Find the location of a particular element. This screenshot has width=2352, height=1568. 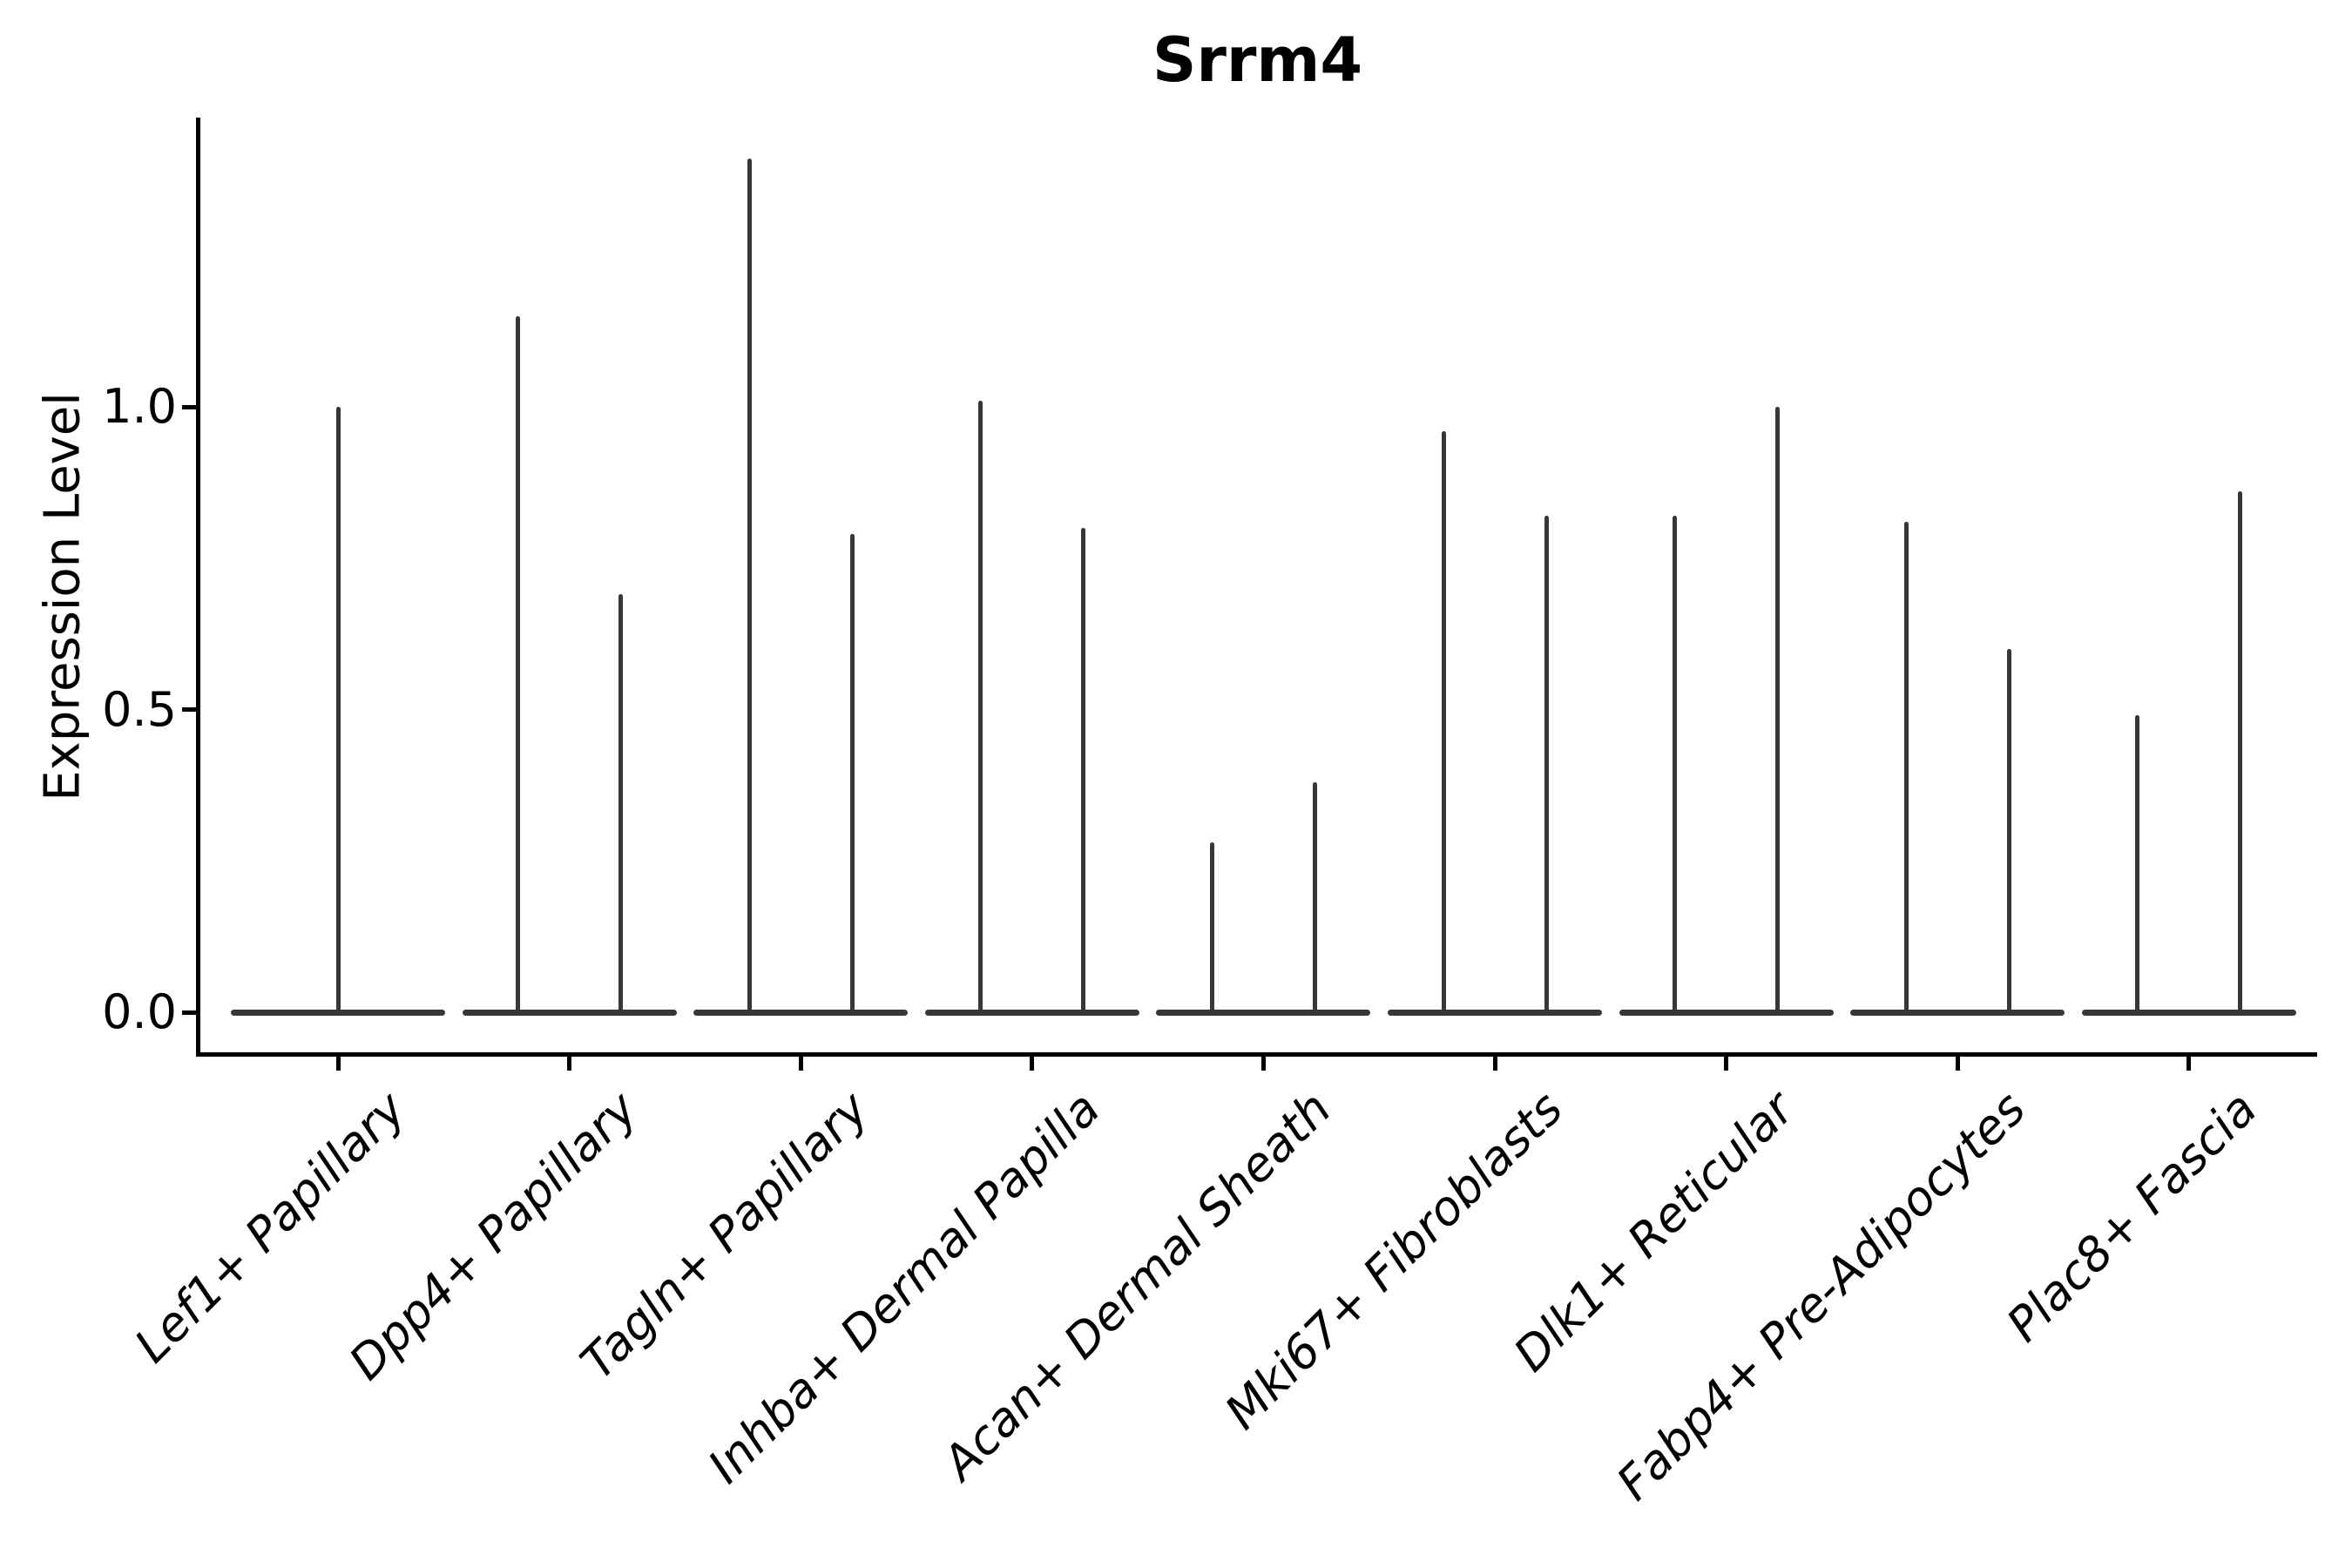

y-axis-label: Expression Level is located at coordinates (62, 596).